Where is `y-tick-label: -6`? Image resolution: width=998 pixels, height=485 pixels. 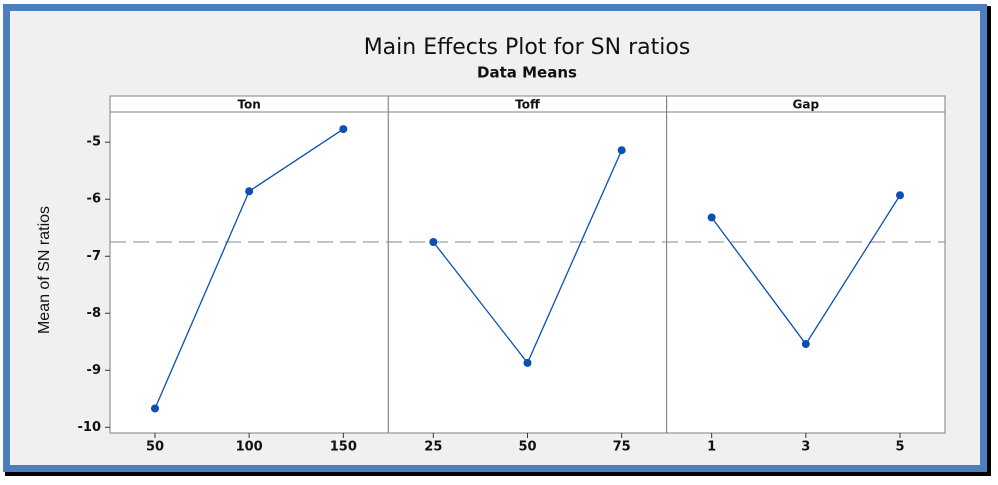
y-tick-label: -6 is located at coordinates (94, 199).